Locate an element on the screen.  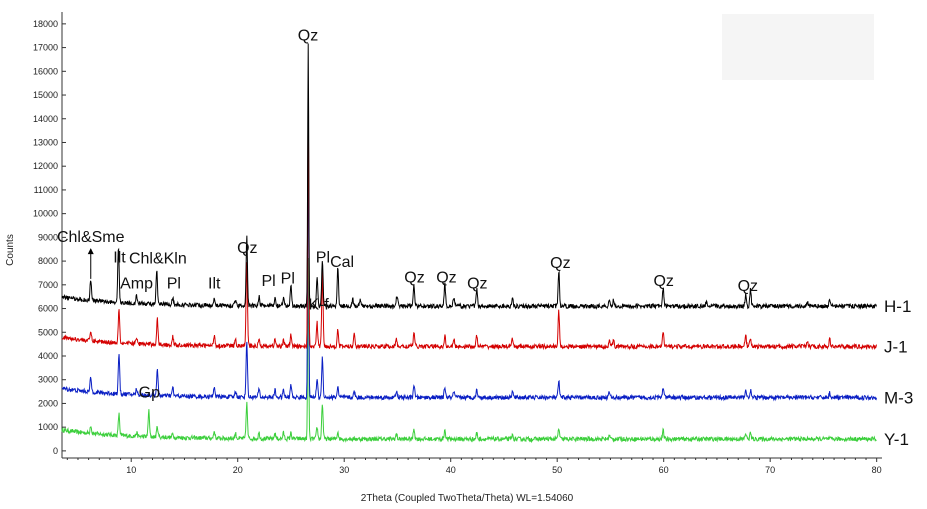
peak-label: Cal is located at coordinates (342, 262).